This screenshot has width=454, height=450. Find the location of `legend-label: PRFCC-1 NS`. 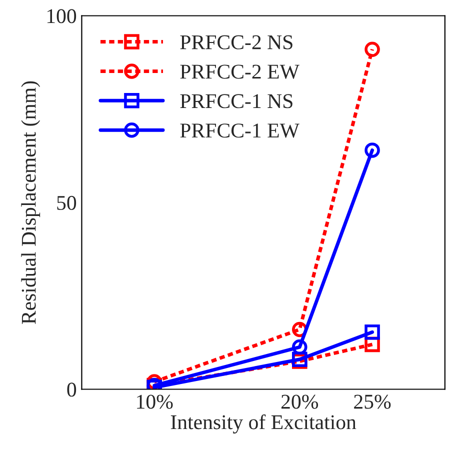

legend-label: PRFCC-1 NS is located at coordinates (236, 101).